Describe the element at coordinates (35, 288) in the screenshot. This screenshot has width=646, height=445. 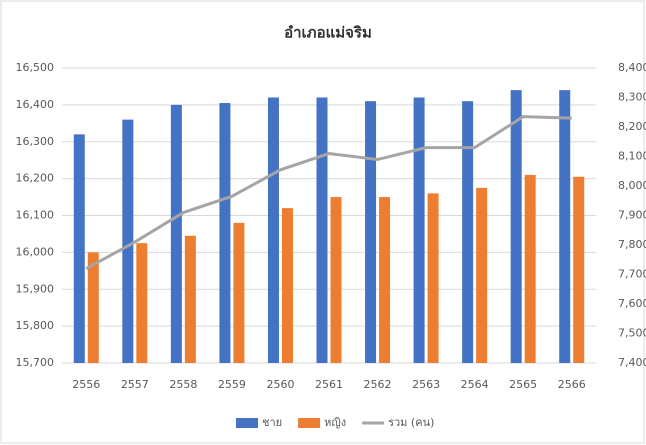
I see `y-tick-label: 15,900` at that location.